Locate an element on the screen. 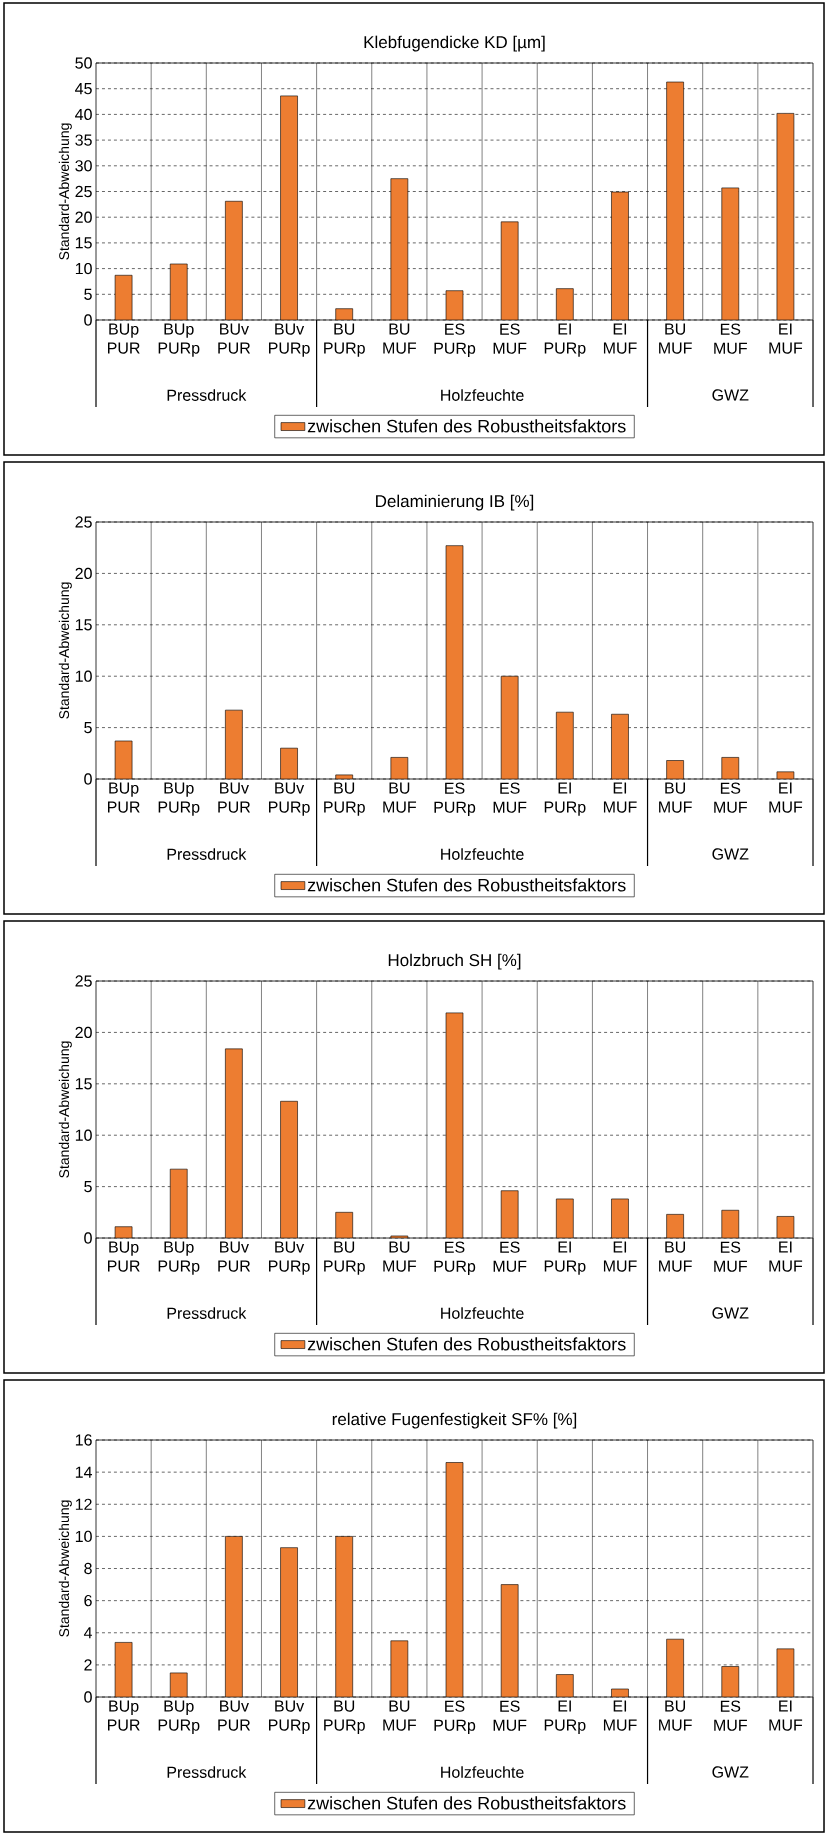 Image resolution: width=828 pixels, height=1836 pixels. y-tick-label: 16 is located at coordinates (83, 1440).